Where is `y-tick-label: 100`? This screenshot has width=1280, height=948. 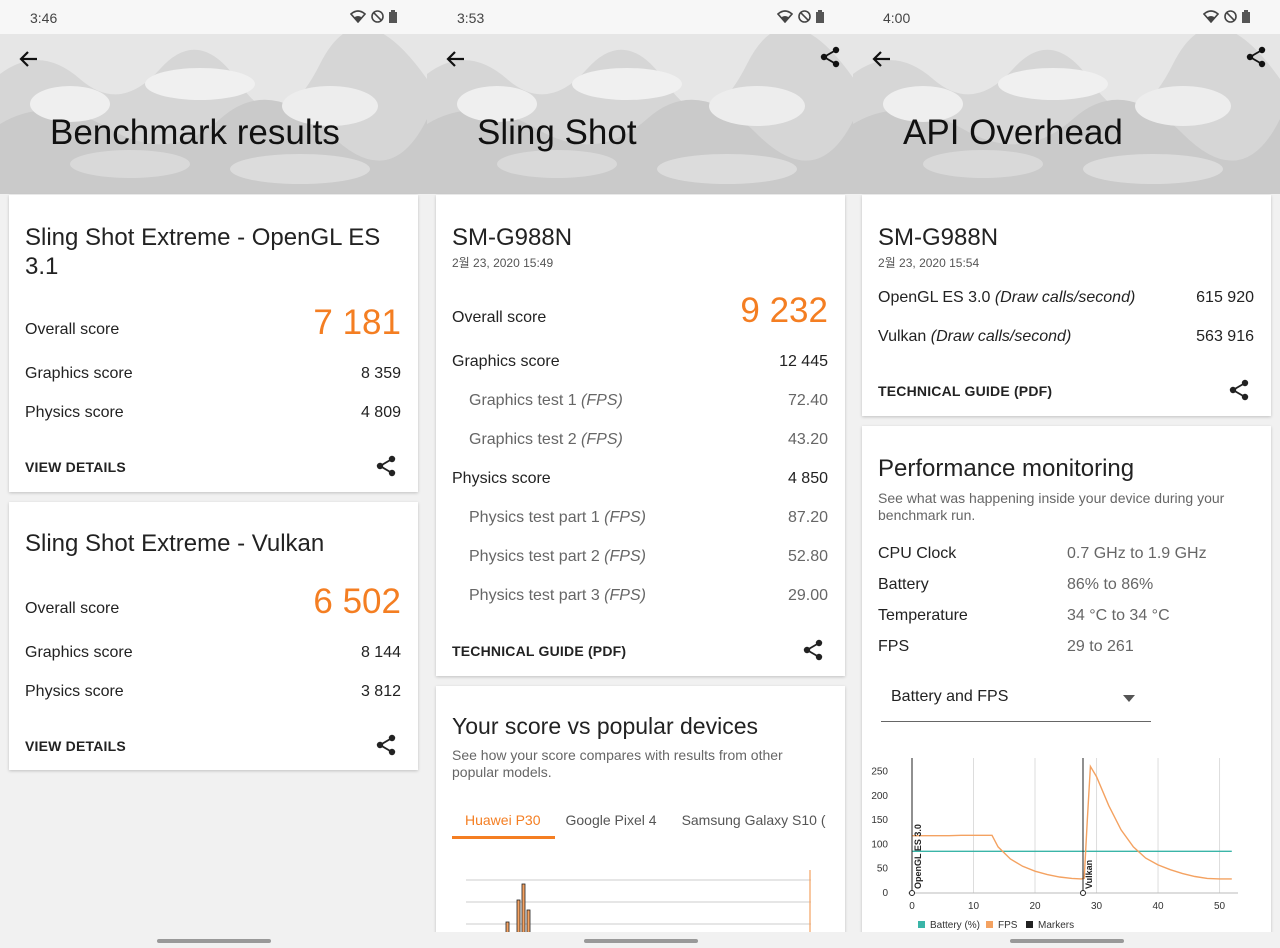
y-tick-label: 100 is located at coordinates (879, 844).